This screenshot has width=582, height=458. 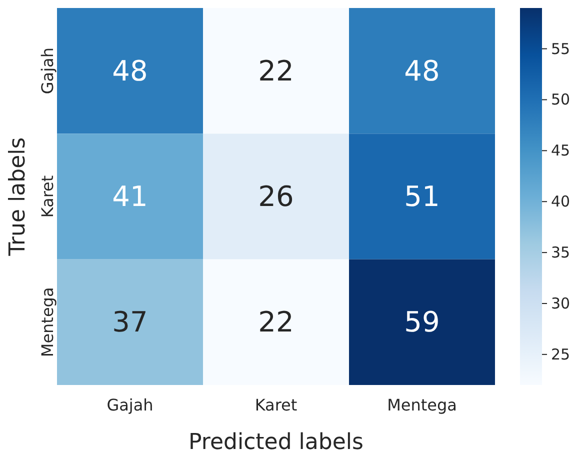 I want to click on color-bar-label: 40, so click(x=560, y=201).